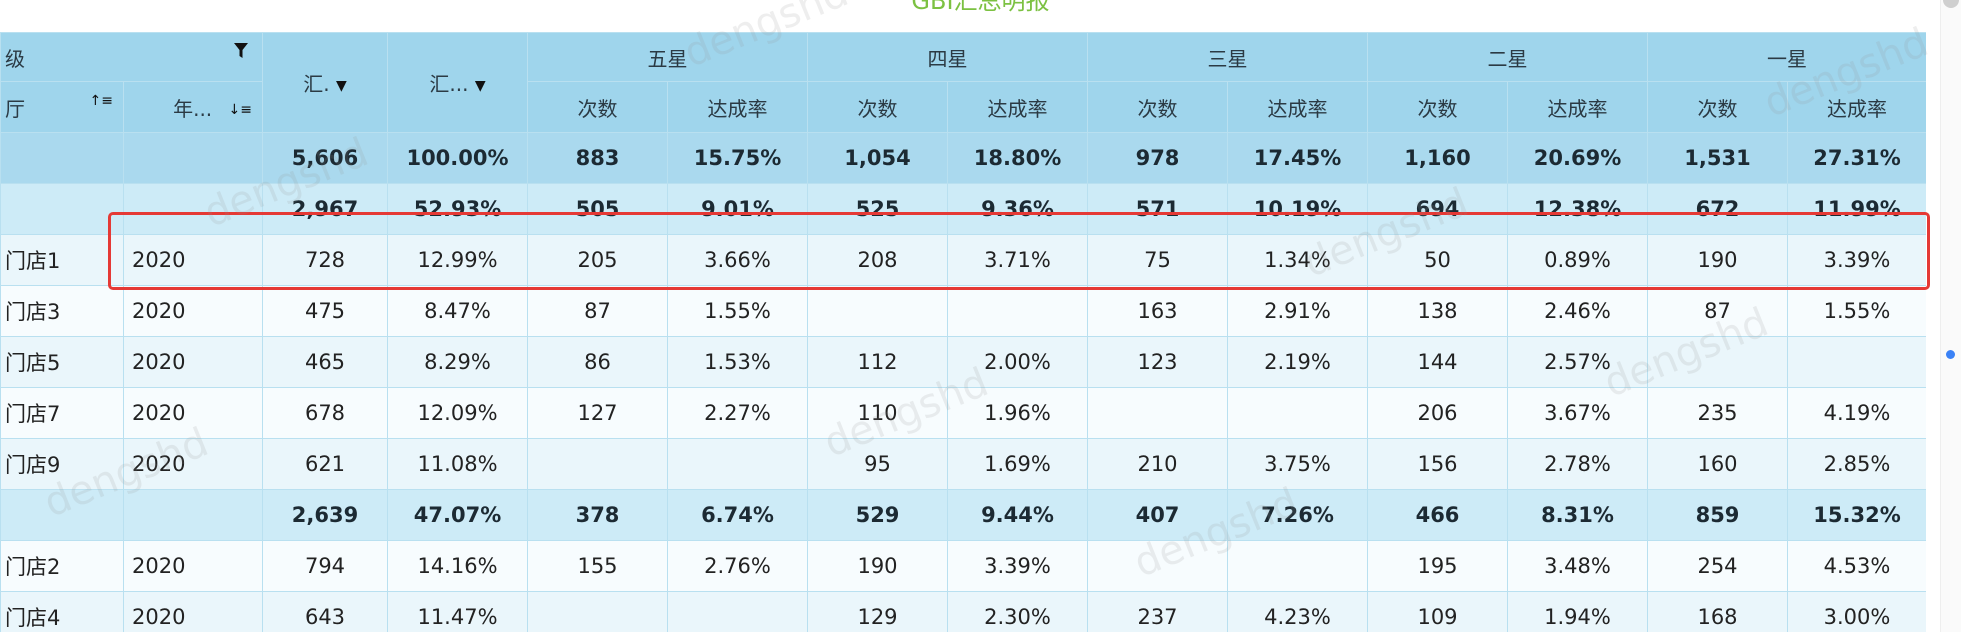 The image size is (1961, 632). What do you see at coordinates (62, 611) in the screenshot?
I see `store-cell: 门店4` at bounding box center [62, 611].